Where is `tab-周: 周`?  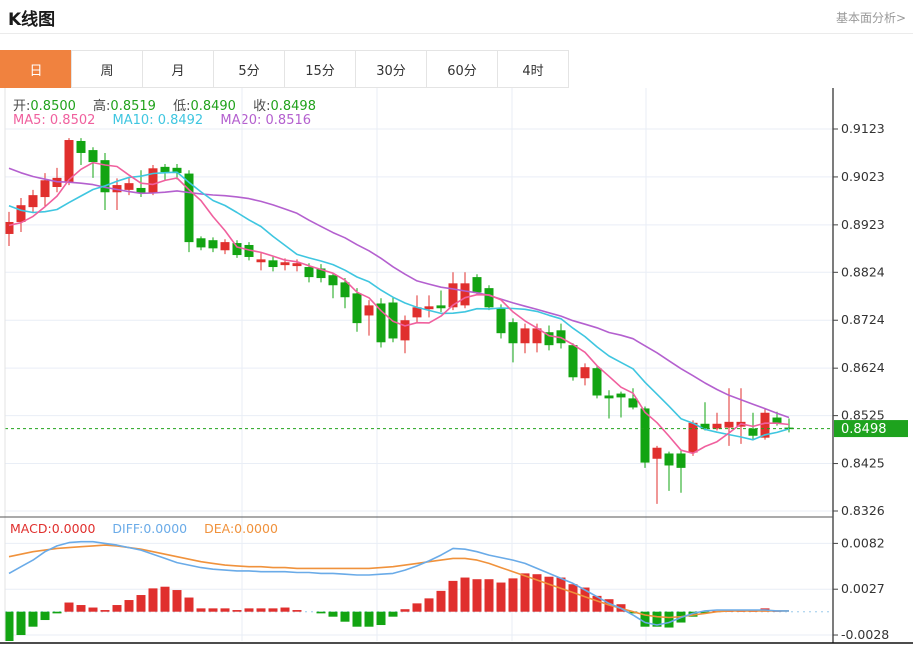
tab-周: 周 is located at coordinates (107, 69).